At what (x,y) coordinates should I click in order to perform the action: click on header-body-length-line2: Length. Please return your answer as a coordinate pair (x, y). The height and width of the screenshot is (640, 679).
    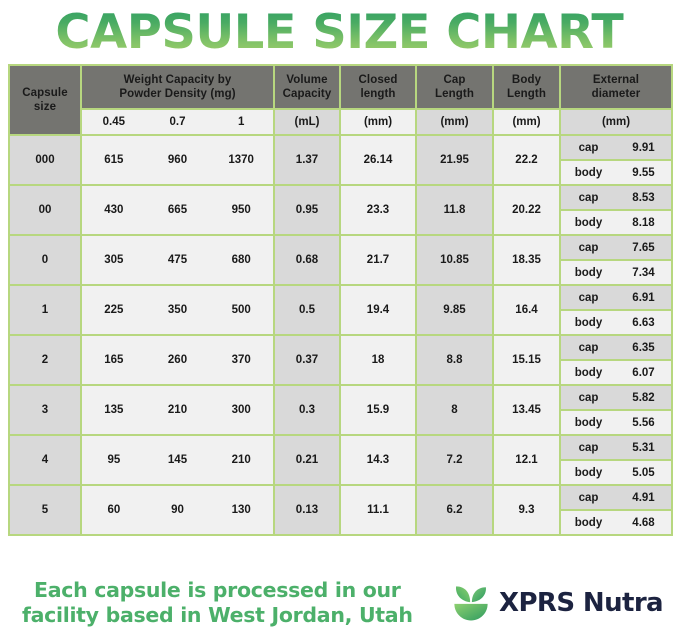
    Looking at the image, I should click on (526, 94).